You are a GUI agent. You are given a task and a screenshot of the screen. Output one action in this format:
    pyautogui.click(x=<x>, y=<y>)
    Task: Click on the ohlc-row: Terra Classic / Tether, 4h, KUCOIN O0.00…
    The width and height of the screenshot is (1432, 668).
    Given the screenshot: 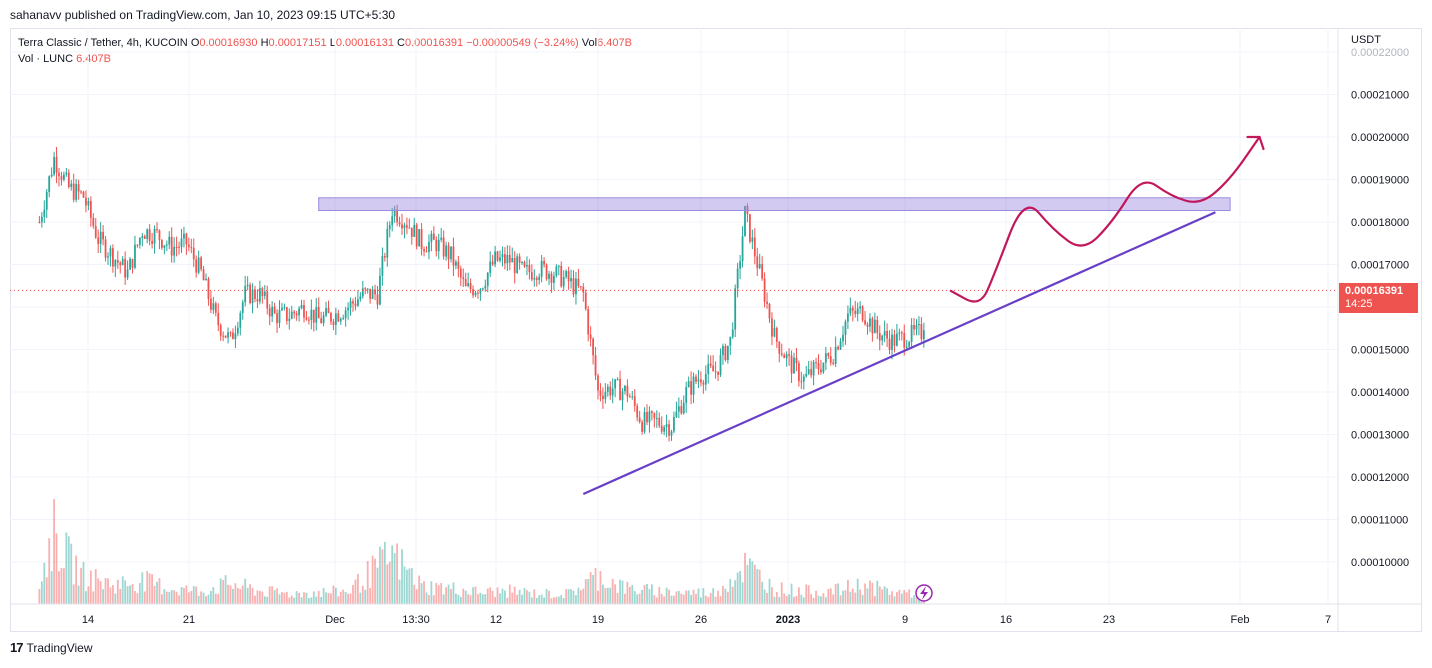 What is the action you would take?
    pyautogui.click(x=325, y=43)
    